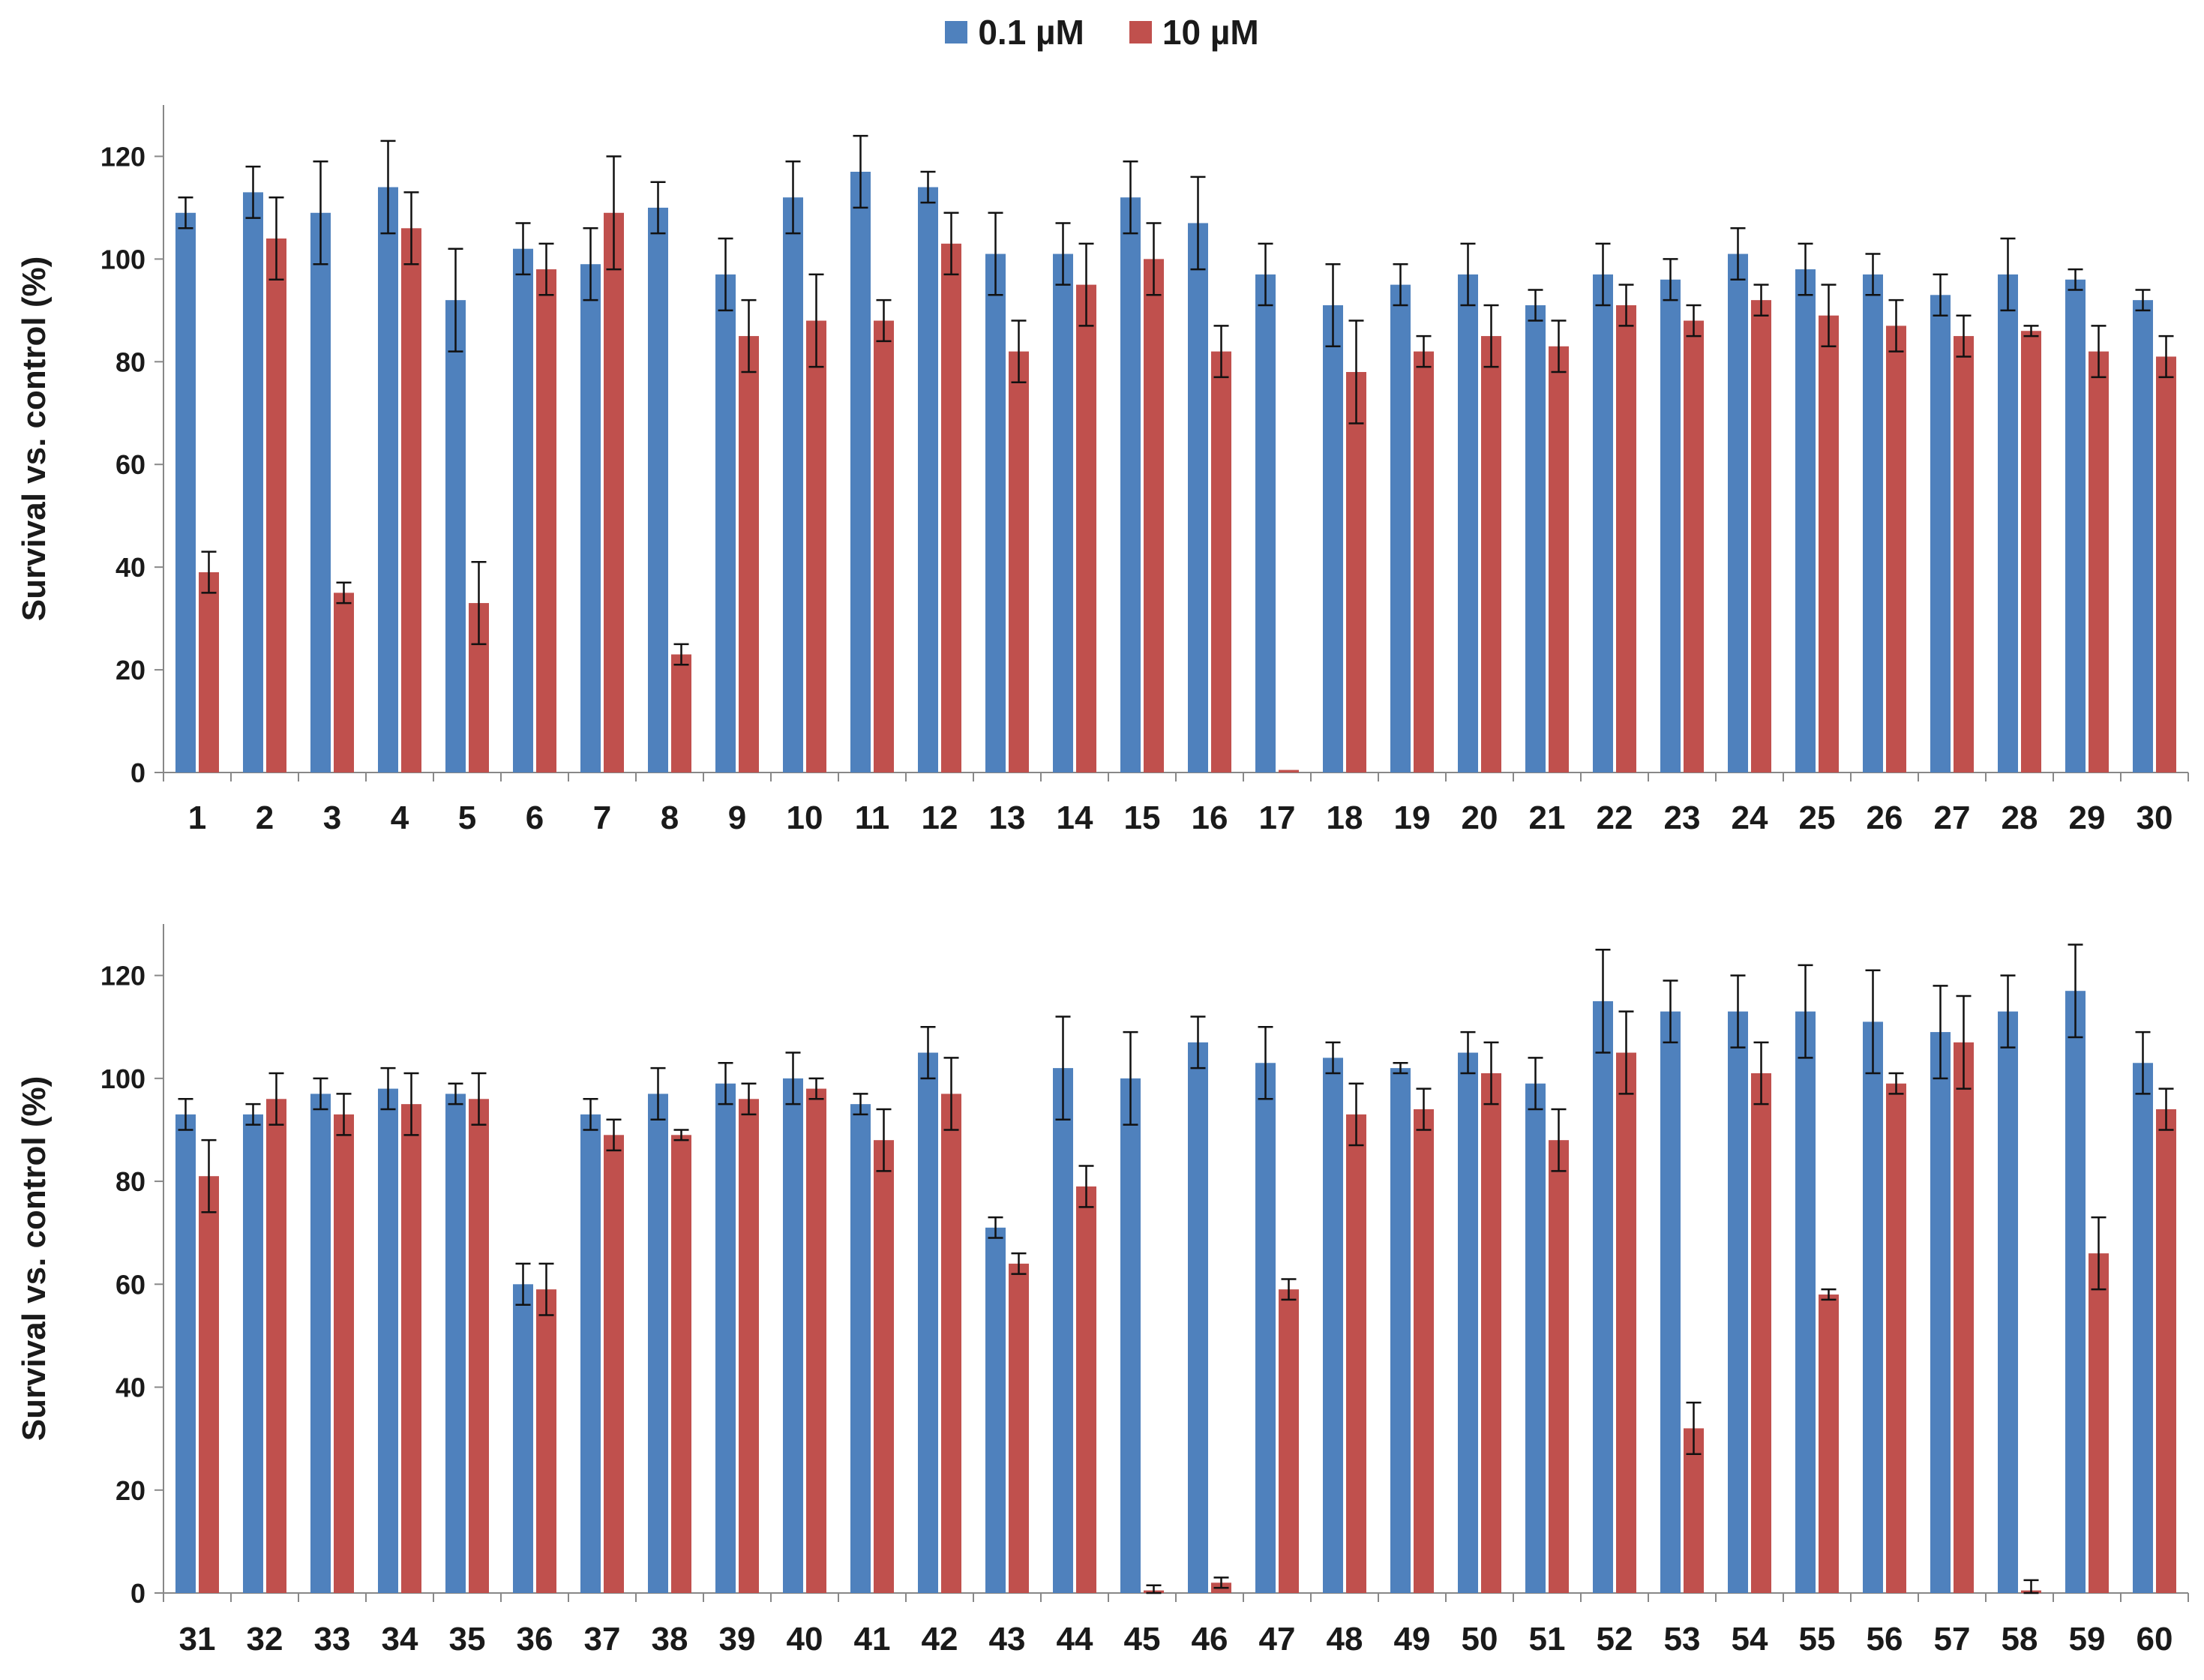  What do you see at coordinates (1885, 1639) in the screenshot?
I see `category-label-56: 56` at bounding box center [1885, 1639].